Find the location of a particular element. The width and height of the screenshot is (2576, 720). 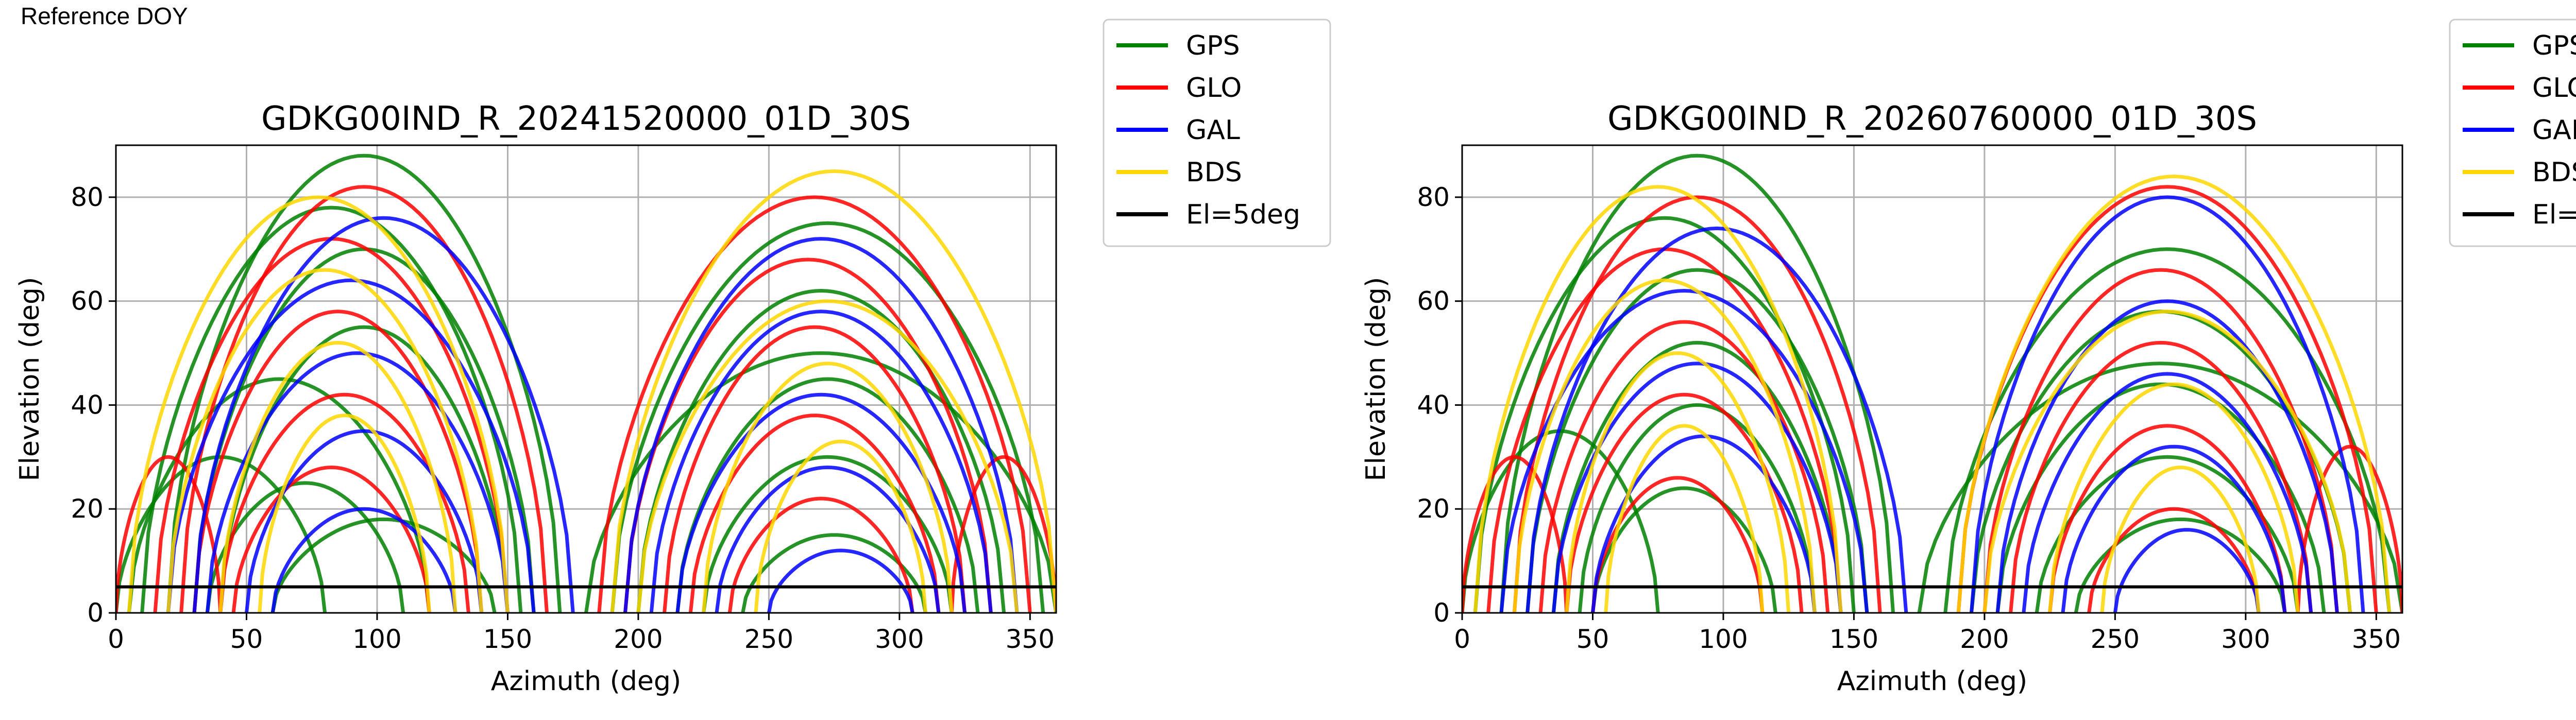

legend-label: GAL is located at coordinates (2554, 130).